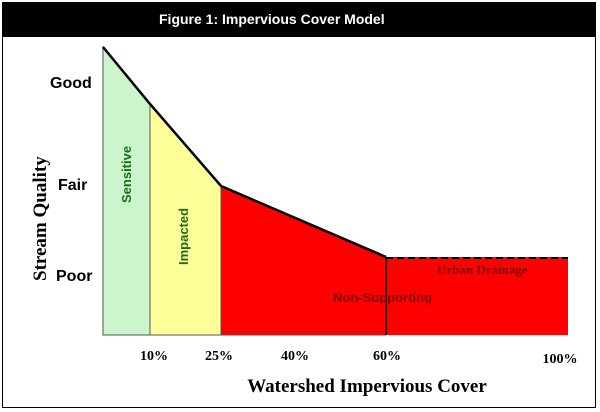 The width and height of the screenshot is (600, 412). Describe the element at coordinates (71, 83) in the screenshot. I see `y-category-good: Good` at that location.